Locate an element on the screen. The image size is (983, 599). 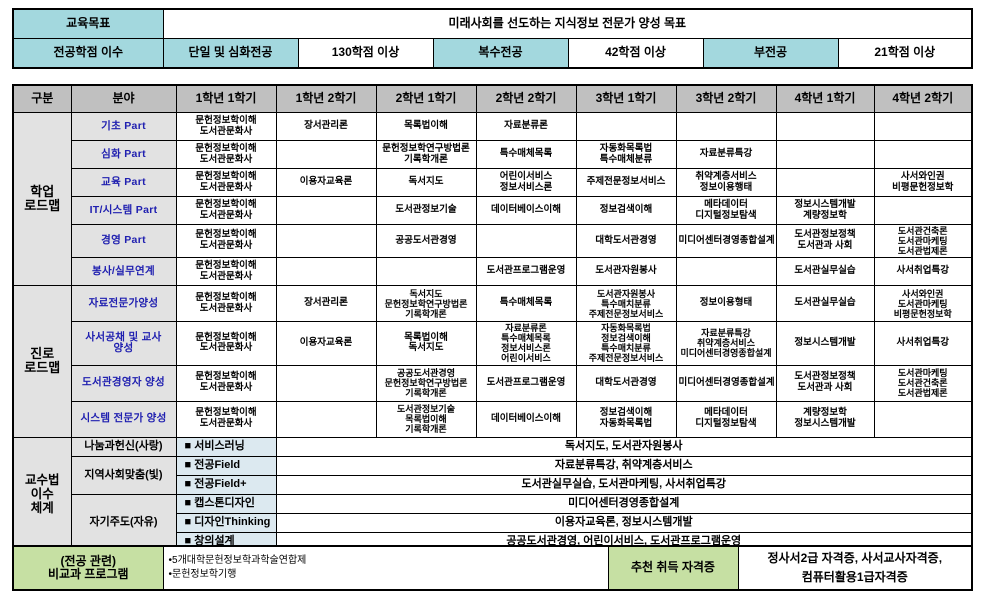
course-cell-career-2-3: 도서관프로그램운영 is located at coordinates (526, 383).